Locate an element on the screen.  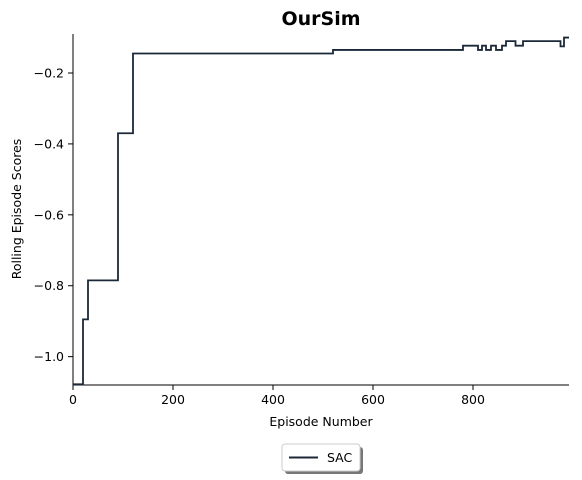
x-tick-label: 800 is located at coordinates (473, 399).